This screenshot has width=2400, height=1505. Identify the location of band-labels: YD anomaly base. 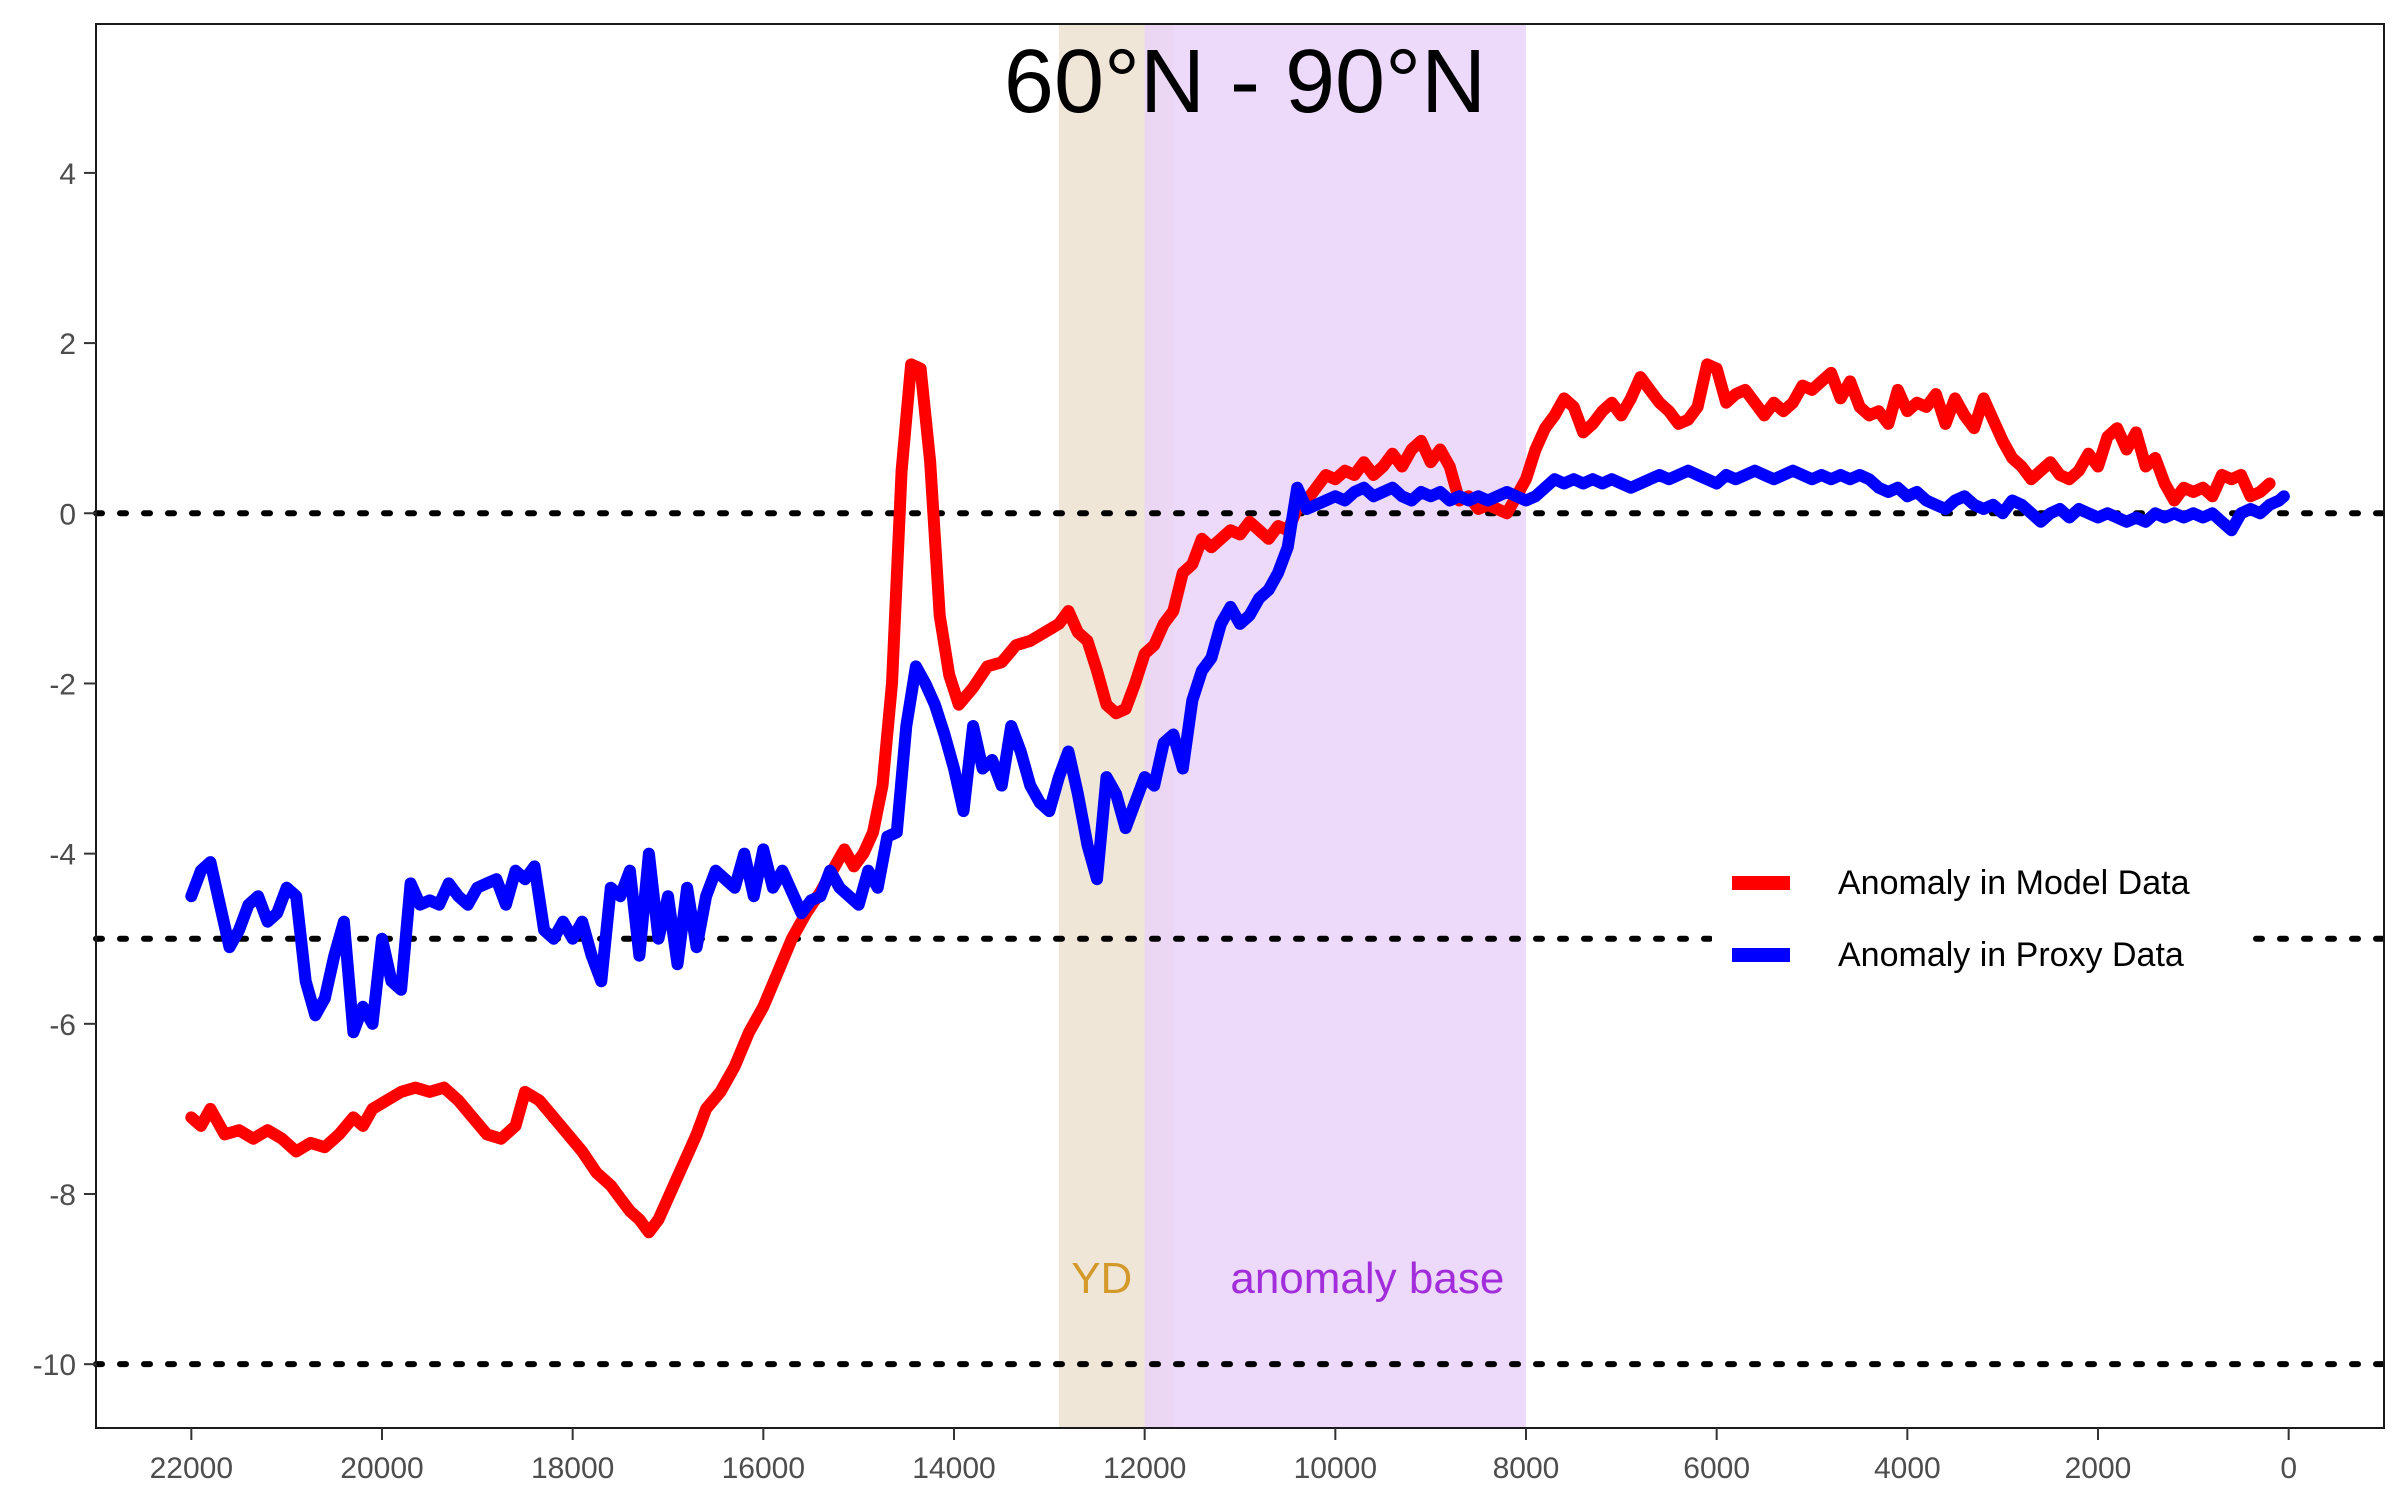
(1287, 1278).